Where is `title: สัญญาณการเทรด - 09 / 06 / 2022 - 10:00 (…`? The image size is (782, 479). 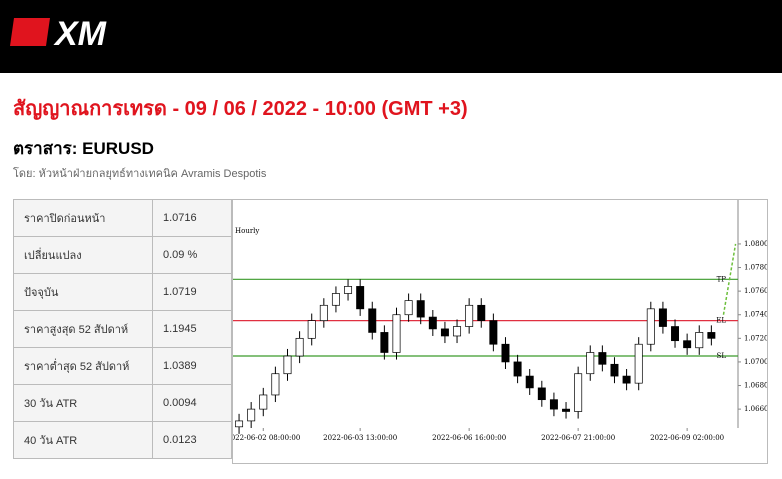 title: สัญญาณการเทรด - 09 / 06 / 2022 - 10:00 (… is located at coordinates (240, 109).